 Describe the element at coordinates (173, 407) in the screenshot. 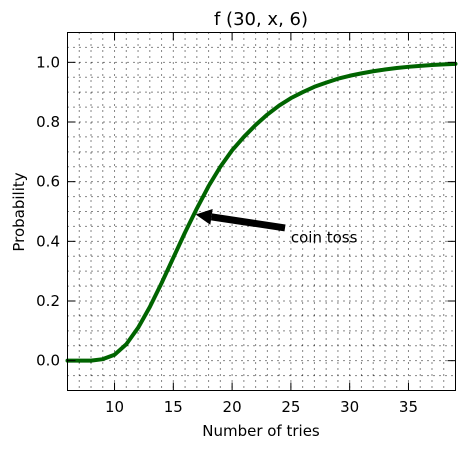

I see `x-tick-label: 15` at that location.